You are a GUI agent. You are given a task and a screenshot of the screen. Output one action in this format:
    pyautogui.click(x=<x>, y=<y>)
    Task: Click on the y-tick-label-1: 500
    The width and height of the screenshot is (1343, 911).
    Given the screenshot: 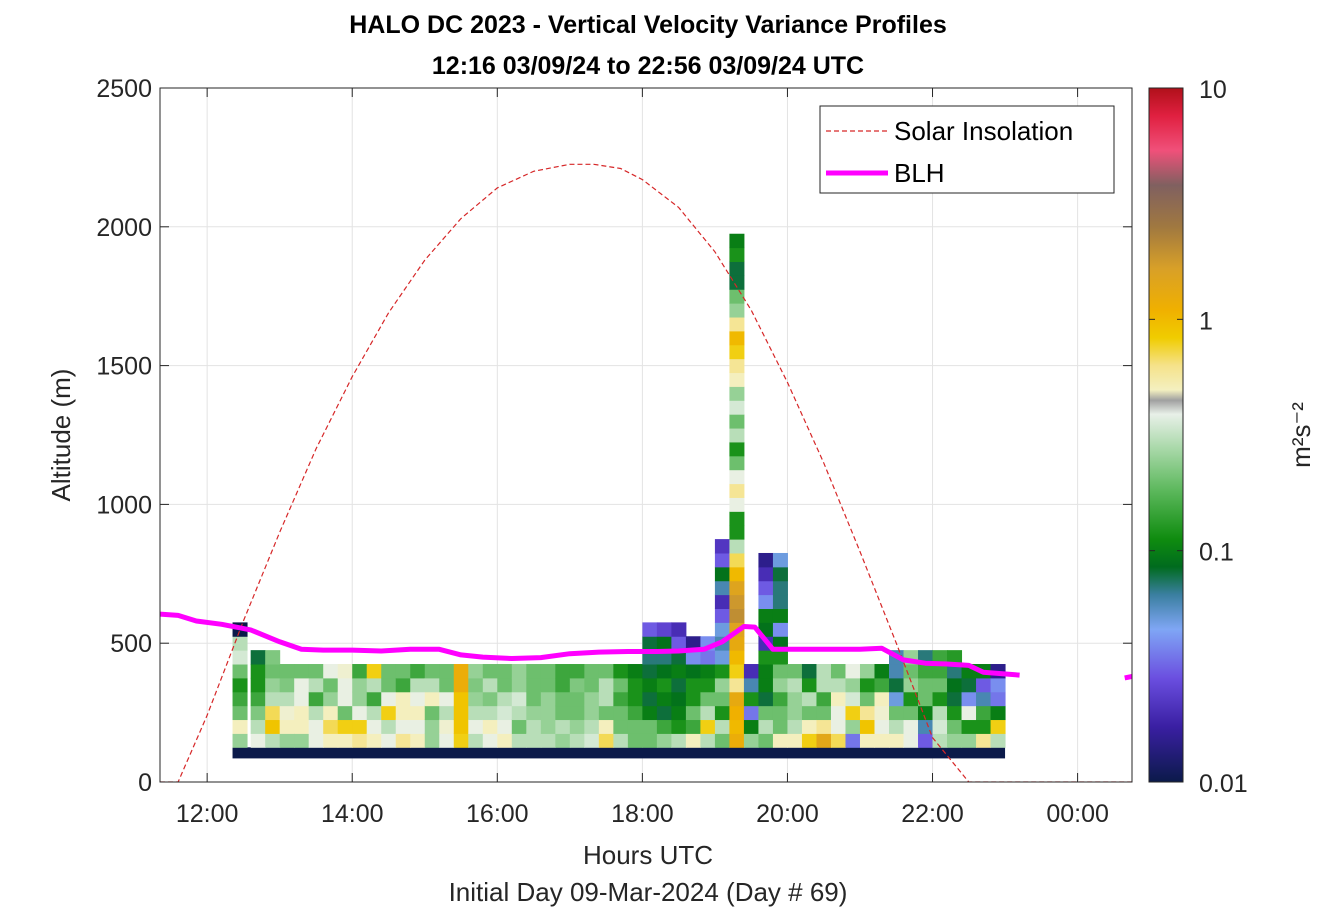 What is the action you would take?
    pyautogui.click(x=131, y=644)
    